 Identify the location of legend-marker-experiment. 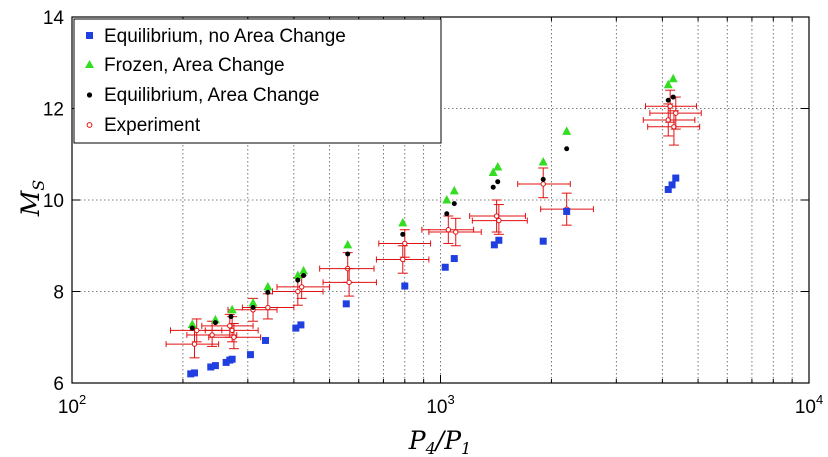
(89, 125).